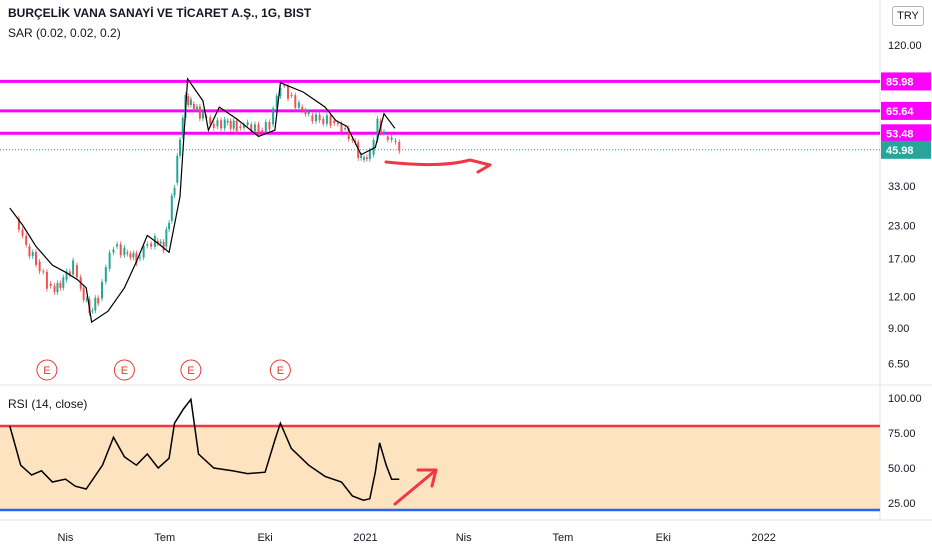 The height and width of the screenshot is (555, 932). Describe the element at coordinates (905, 399) in the screenshot. I see `rsi-tick-label: 100.00` at that location.